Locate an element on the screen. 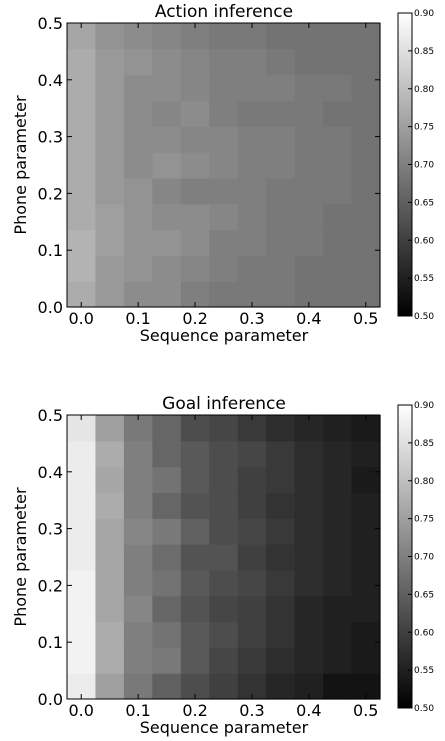  colorbar-tick-label: 0.65 is located at coordinates (424, 203).